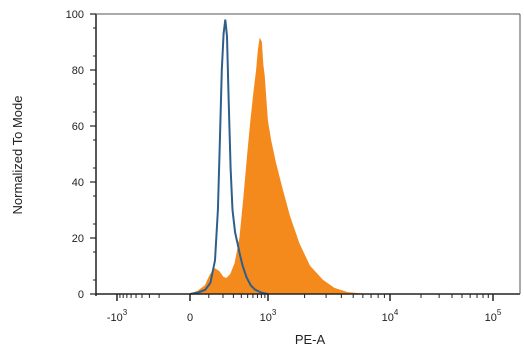 The image size is (524, 350). What do you see at coordinates (390, 316) in the screenshot?
I see `x-tick-label: 10⁴` at bounding box center [390, 316].